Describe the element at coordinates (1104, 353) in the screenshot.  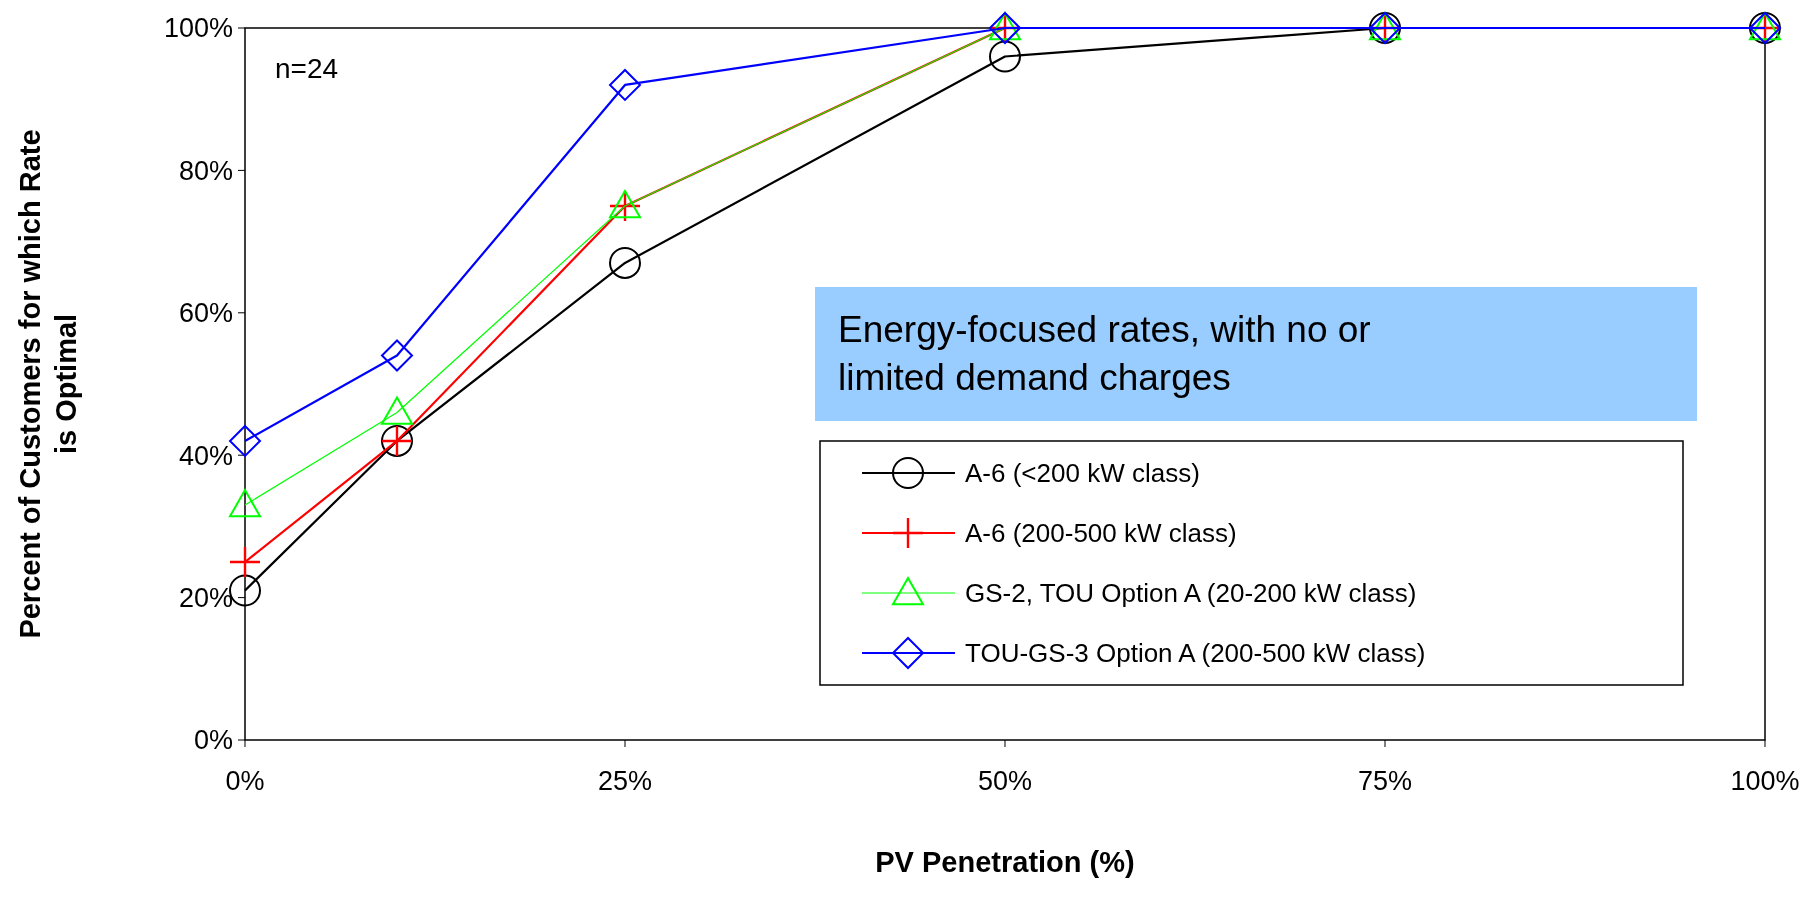
I see `annotation: Energy-focused rates, with no or limited demand charges` at that location.